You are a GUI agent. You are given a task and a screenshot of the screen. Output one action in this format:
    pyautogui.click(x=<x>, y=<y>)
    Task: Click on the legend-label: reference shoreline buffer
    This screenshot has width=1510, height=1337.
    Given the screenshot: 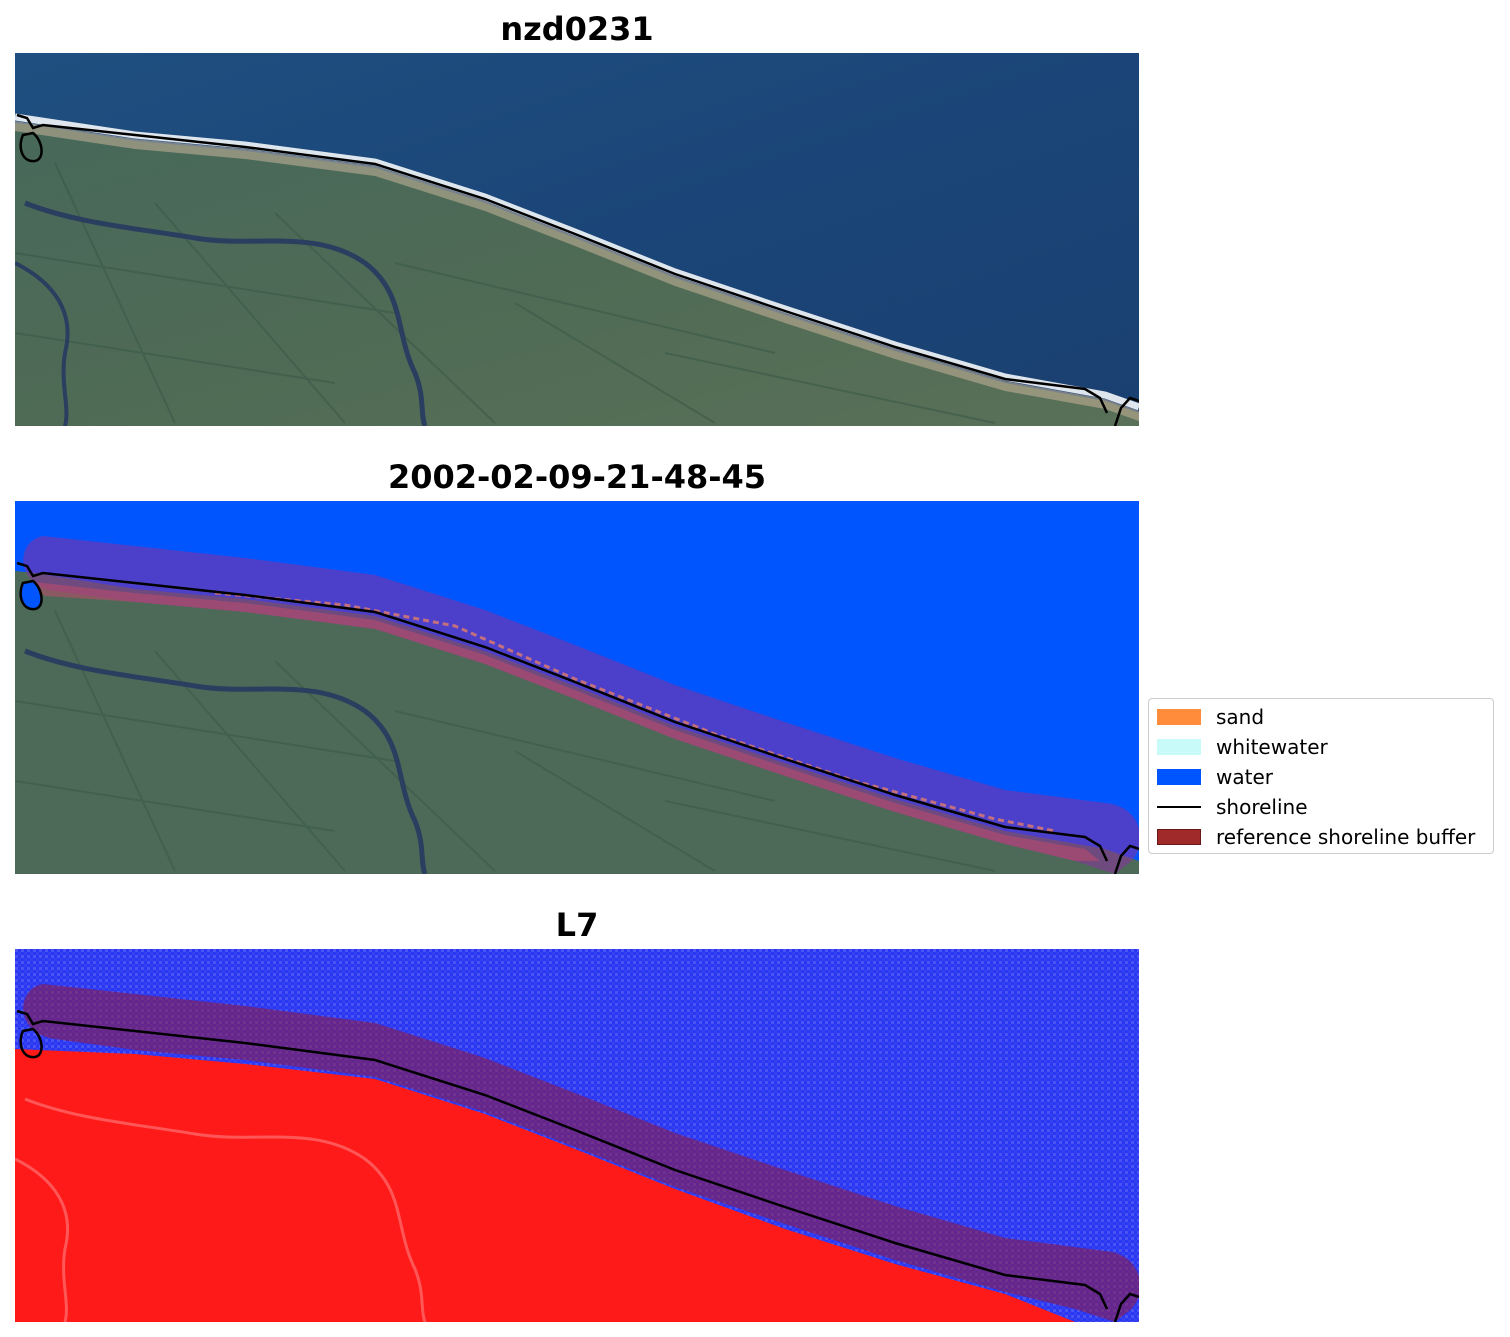 What is the action you would take?
    pyautogui.click(x=1346, y=837)
    